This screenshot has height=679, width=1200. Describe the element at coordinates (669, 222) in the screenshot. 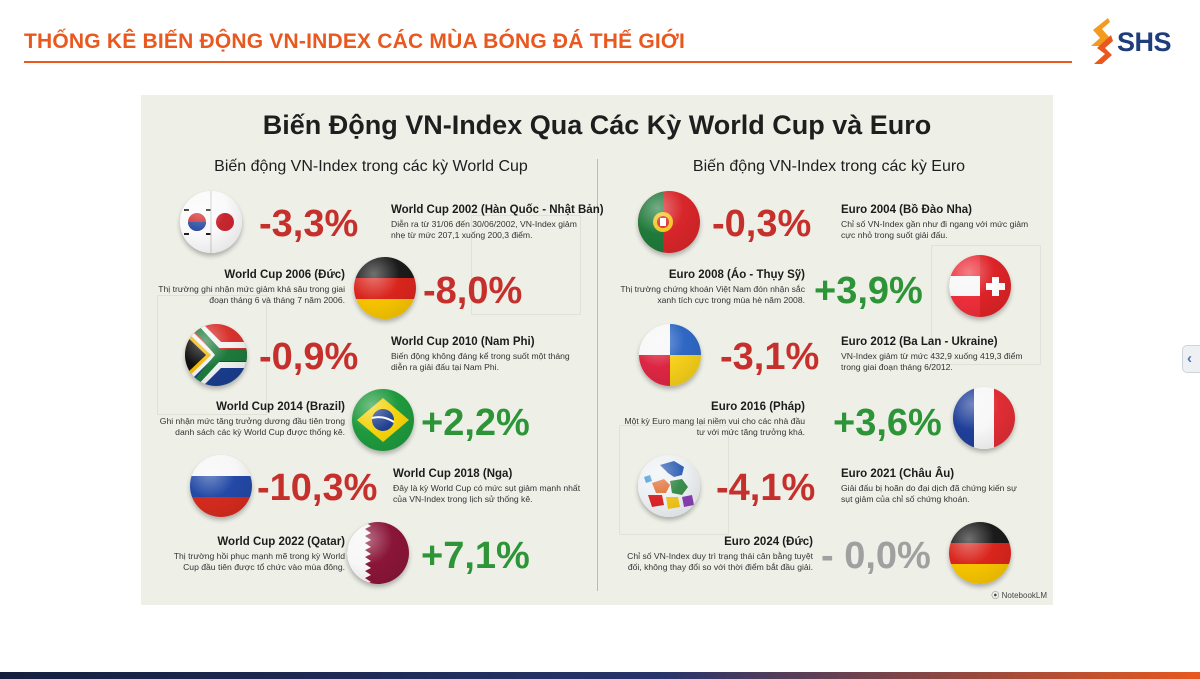

I see `portugal-flag-icon` at that location.